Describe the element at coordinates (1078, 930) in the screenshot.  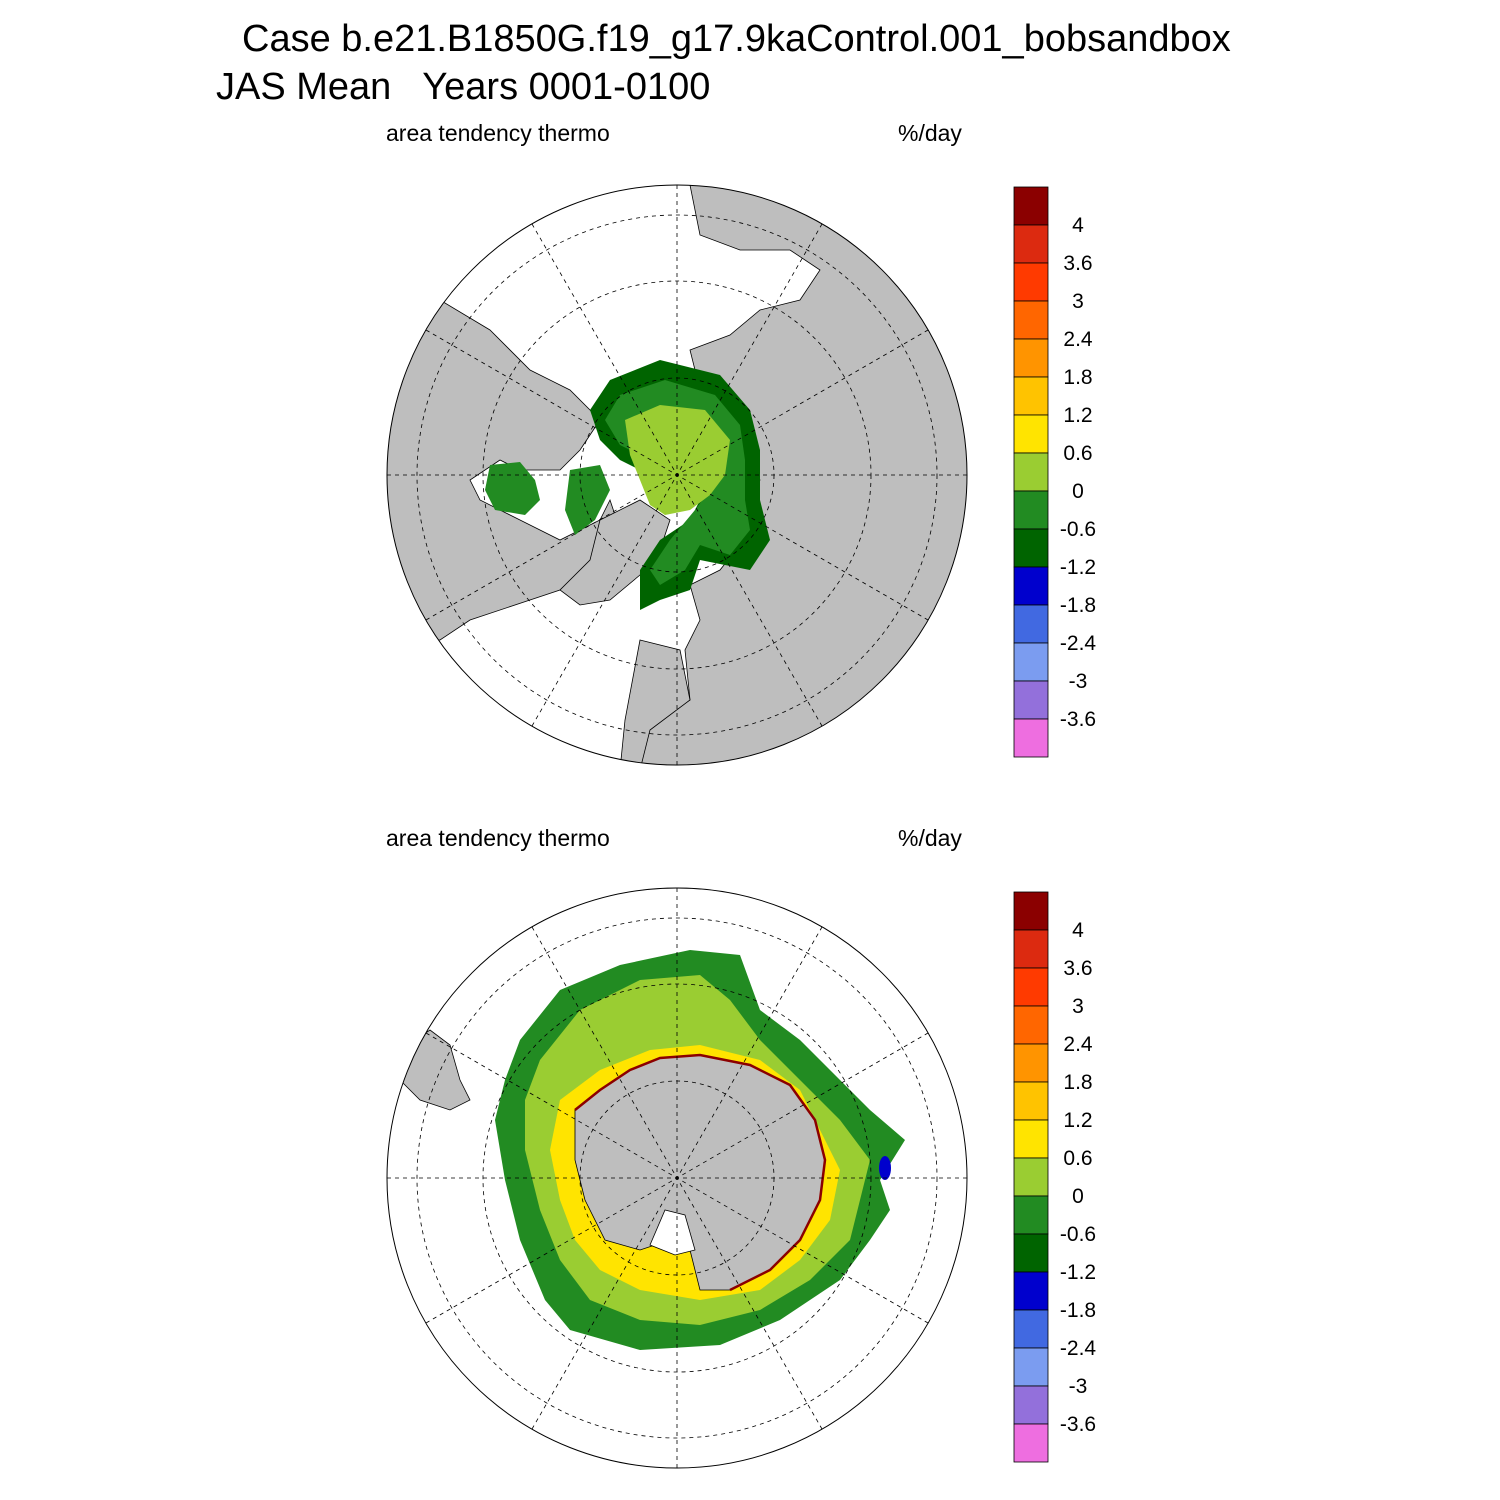
I see `south-colorbar-tick-label: 4` at that location.